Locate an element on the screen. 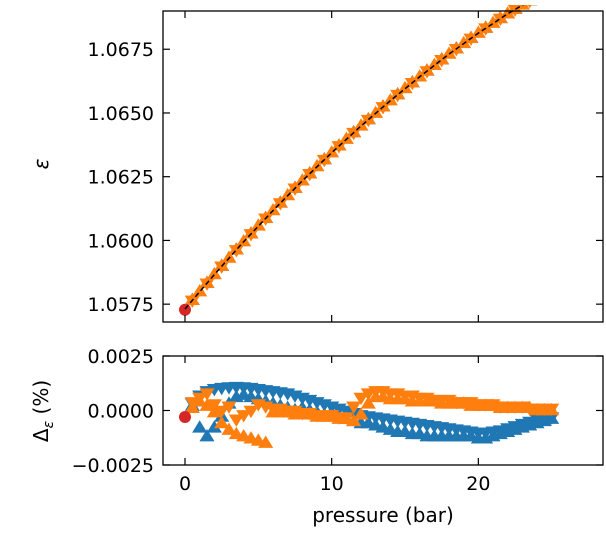 The width and height of the screenshot is (606, 533). x-axis-label: pressure (bar) is located at coordinates (383, 515).